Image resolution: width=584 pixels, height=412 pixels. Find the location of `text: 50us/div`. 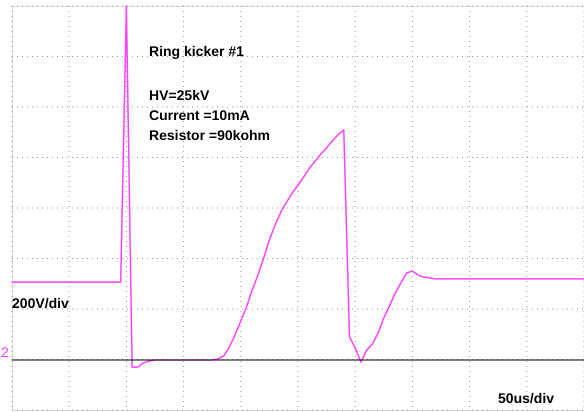

text: 50us/div is located at coordinates (526, 398).